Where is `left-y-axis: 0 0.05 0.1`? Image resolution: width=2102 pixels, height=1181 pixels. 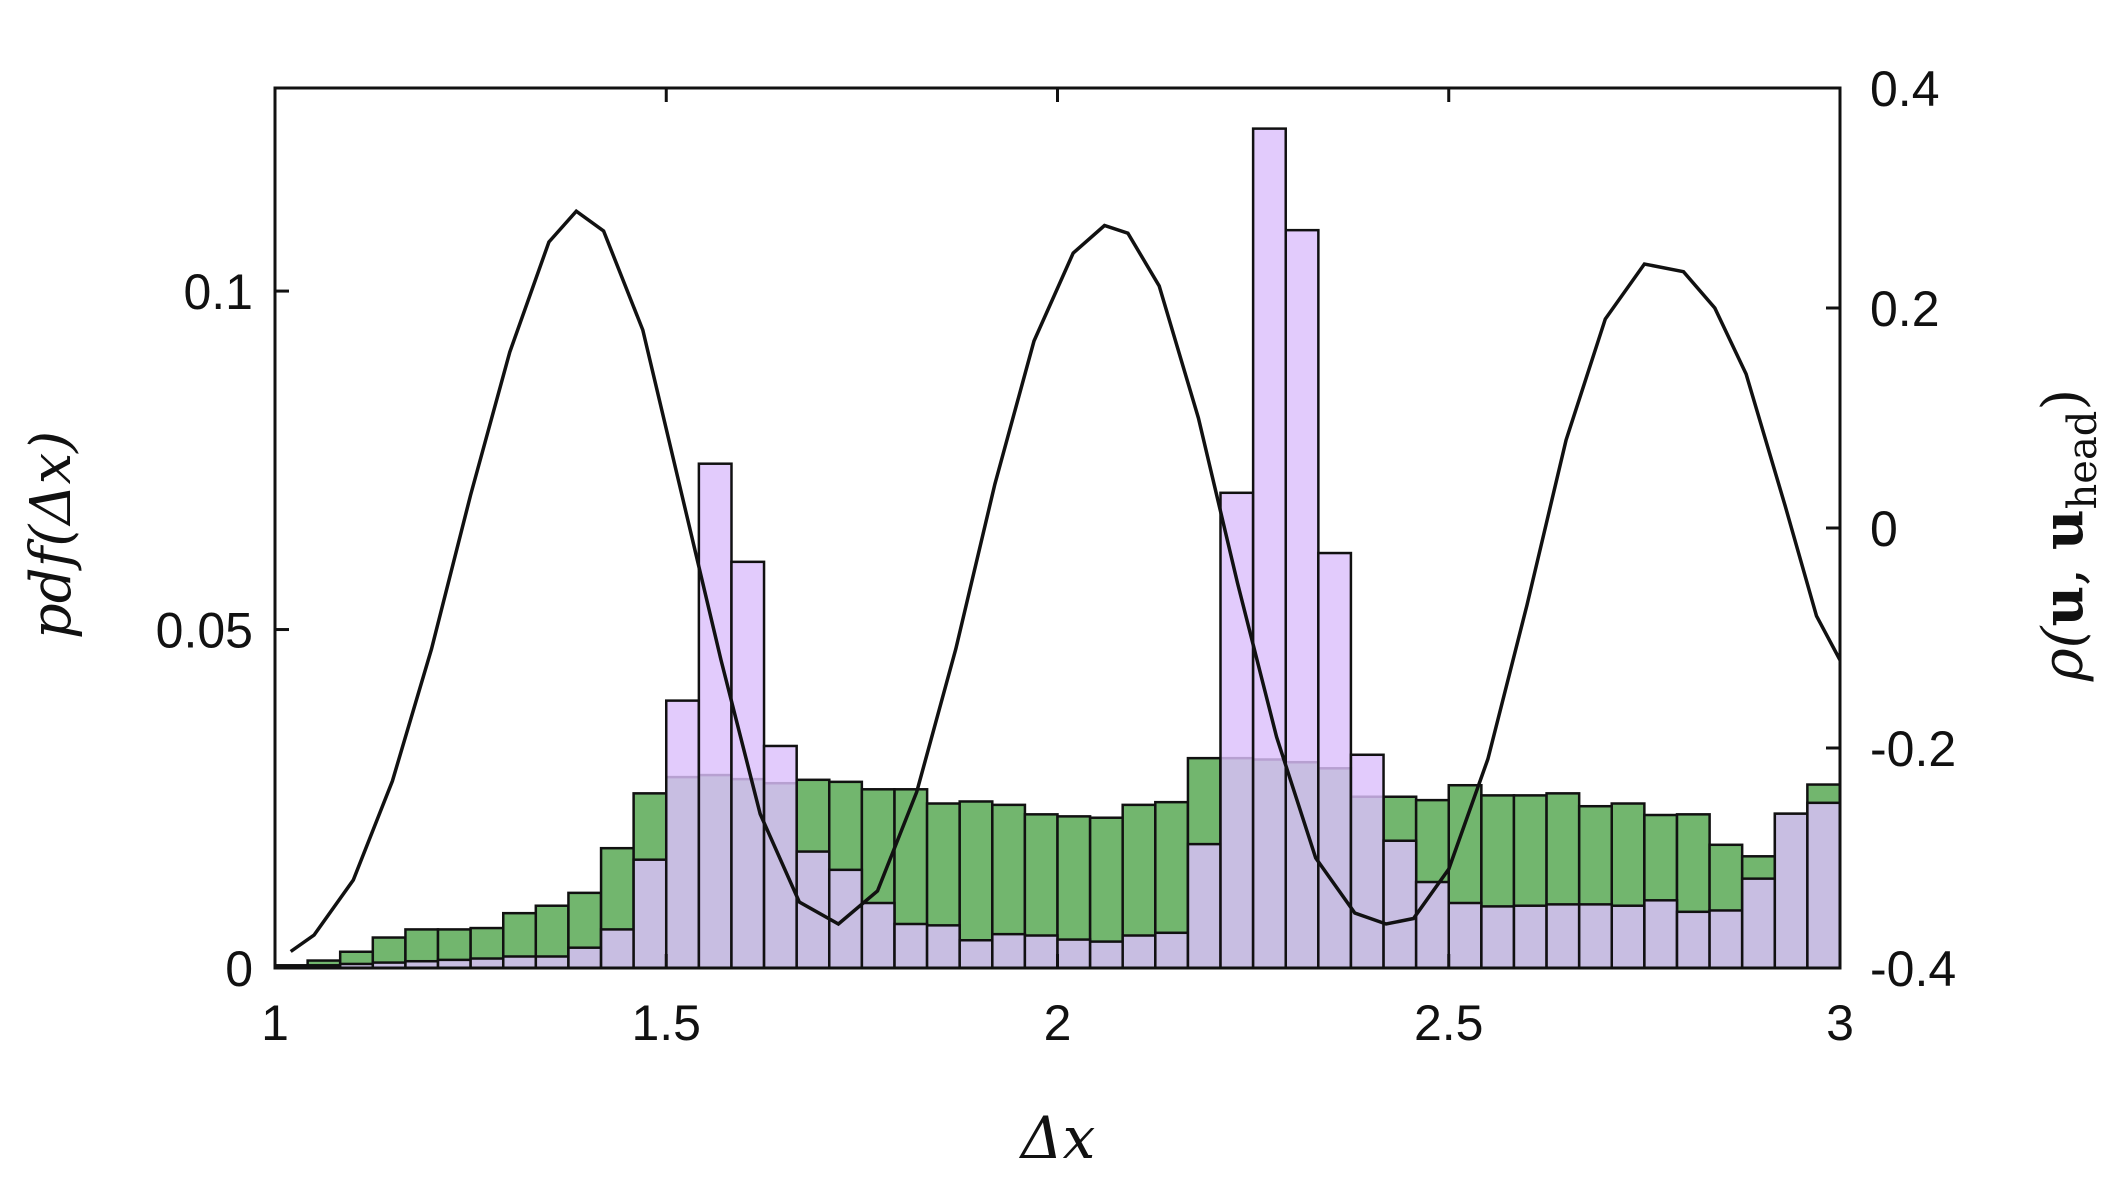 left-y-axis: 0 0.05 0.1 is located at coordinates (222, 630).